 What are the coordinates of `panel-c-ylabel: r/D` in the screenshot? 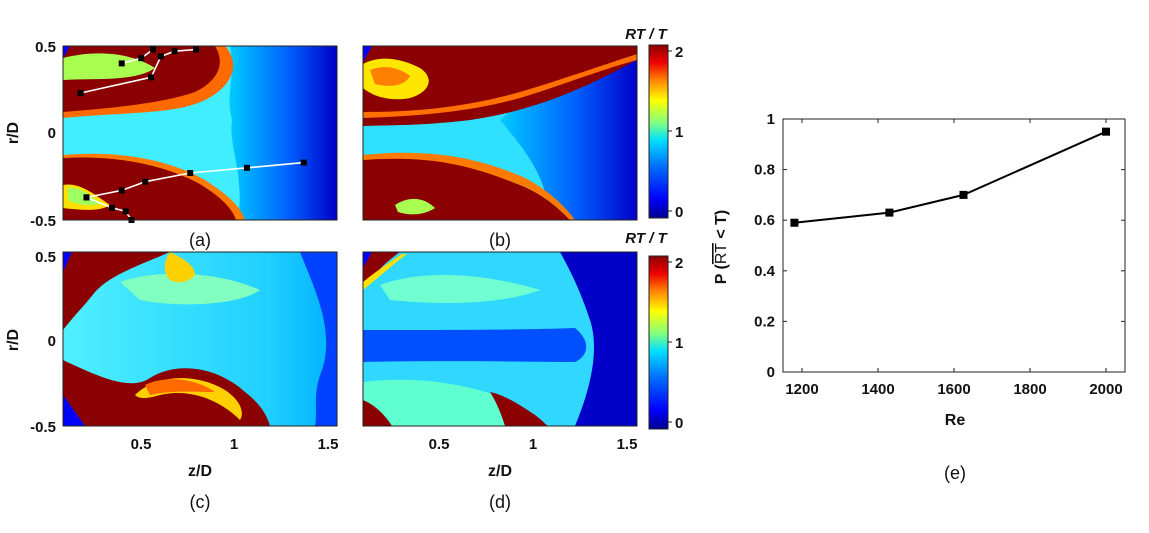 It's located at (13, 340).